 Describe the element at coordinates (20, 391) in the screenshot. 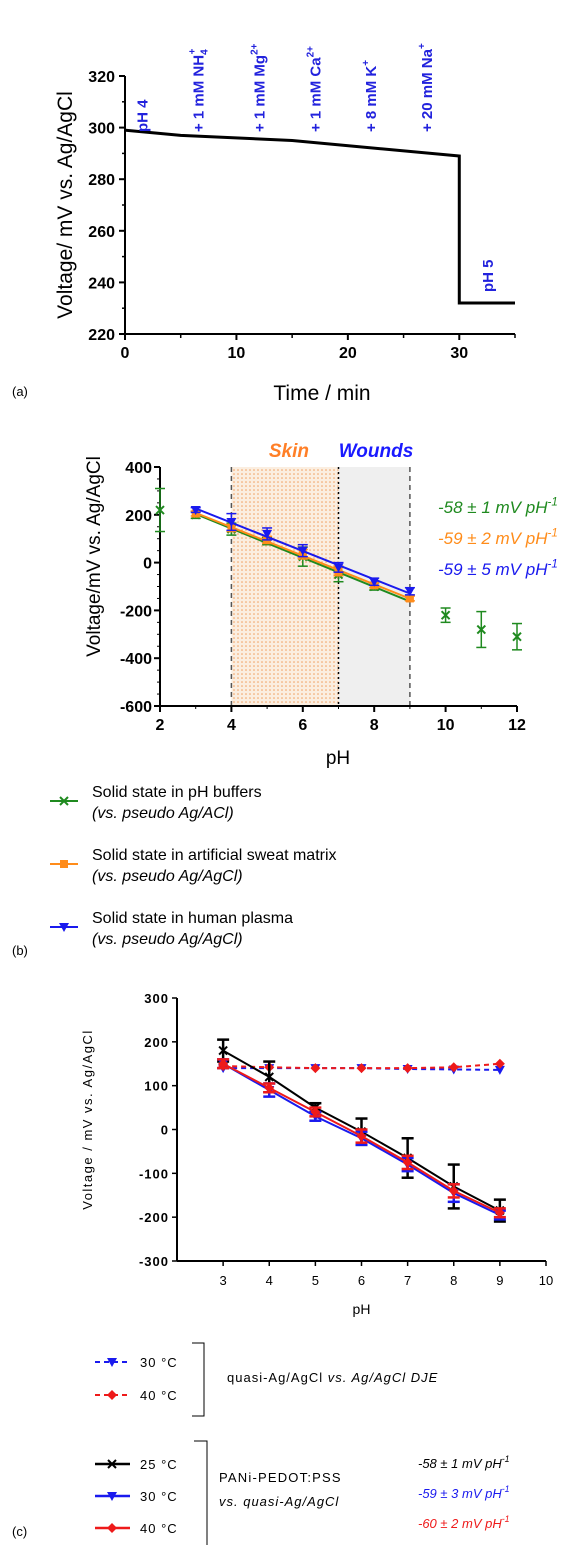

I see `panel-label-a: (a)` at that location.